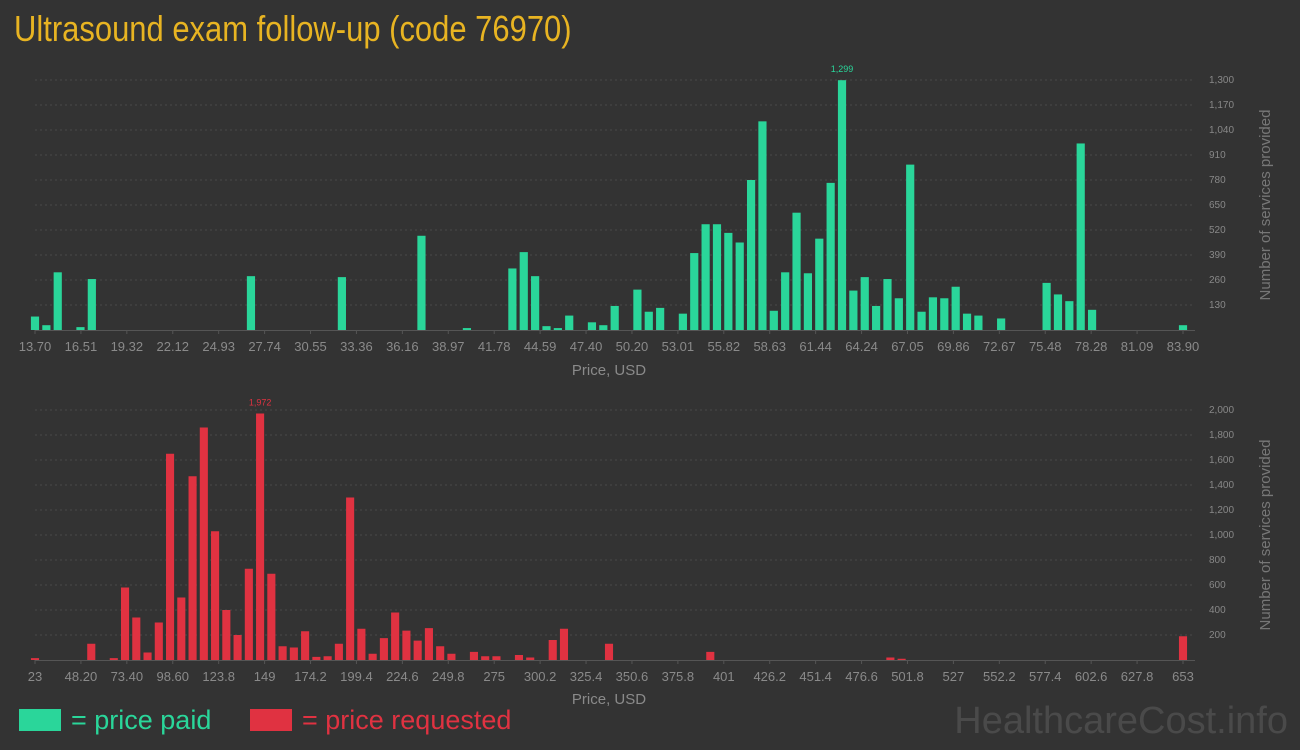 The width and height of the screenshot is (1300, 750). What do you see at coordinates (1045, 346) in the screenshot?
I see `x-tick-label: 75.48` at bounding box center [1045, 346].